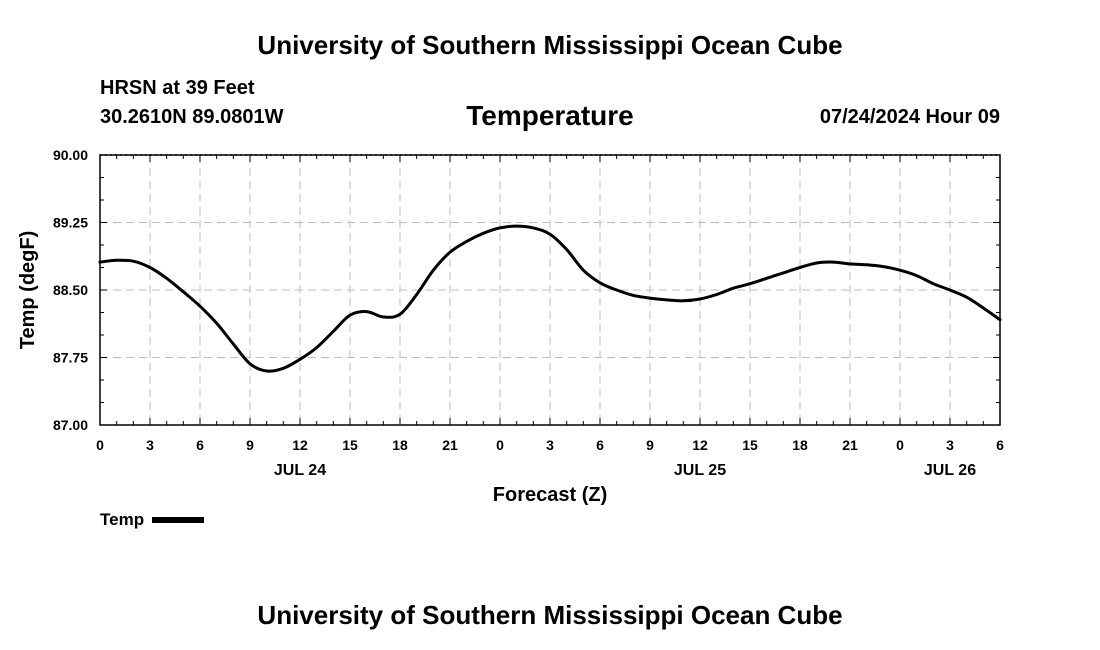  I want to click on x-axis-label: Forecast (Z), so click(550, 495).